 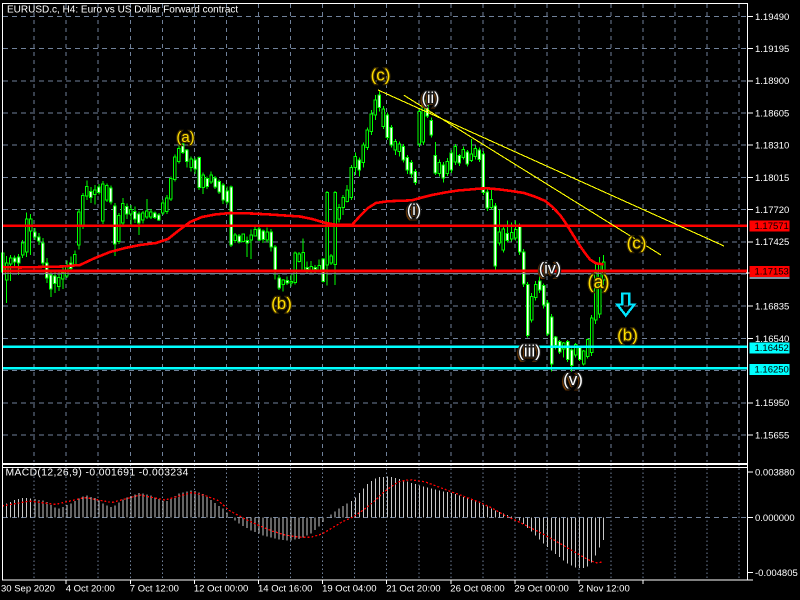 What do you see at coordinates (28, 589) in the screenshot?
I see `svg-text: 30 Sep 2020` at bounding box center [28, 589].